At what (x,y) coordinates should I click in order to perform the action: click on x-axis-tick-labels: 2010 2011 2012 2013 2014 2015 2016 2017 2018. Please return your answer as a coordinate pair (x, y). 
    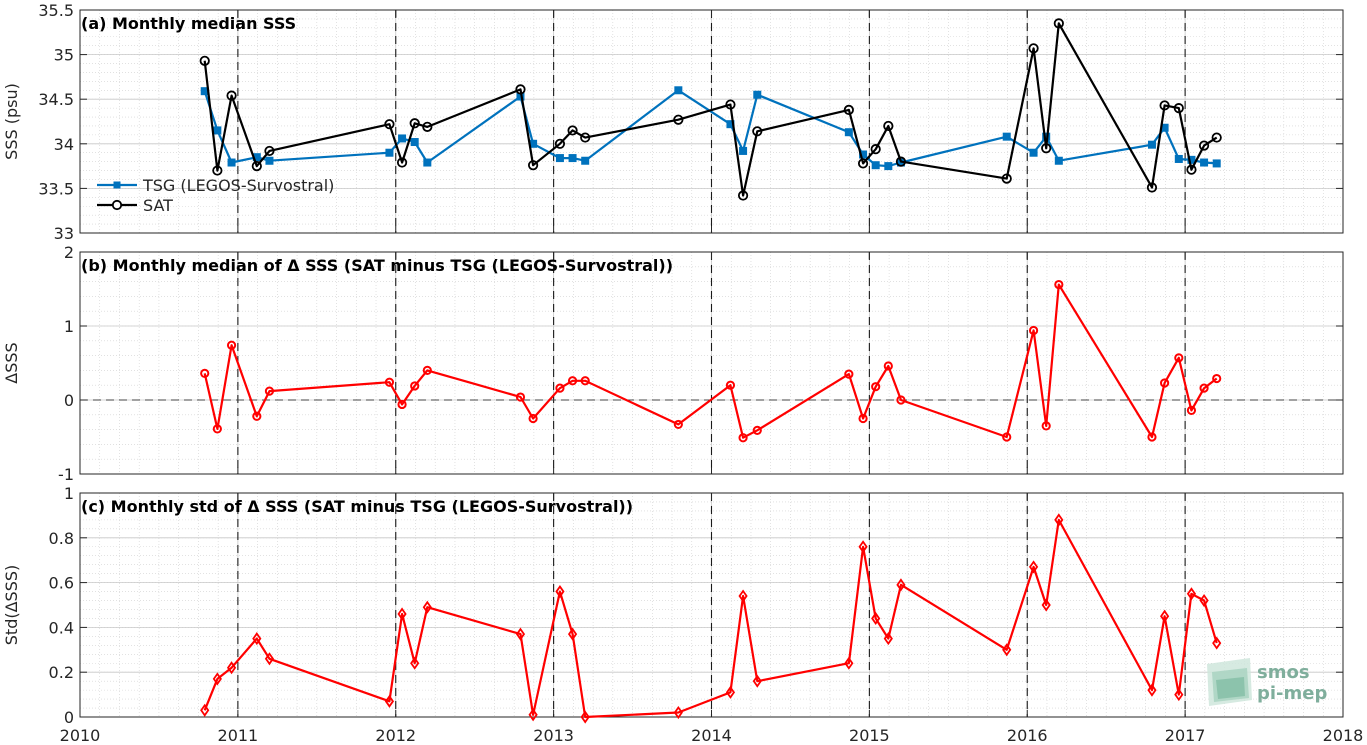
    Looking at the image, I should click on (712, 735).